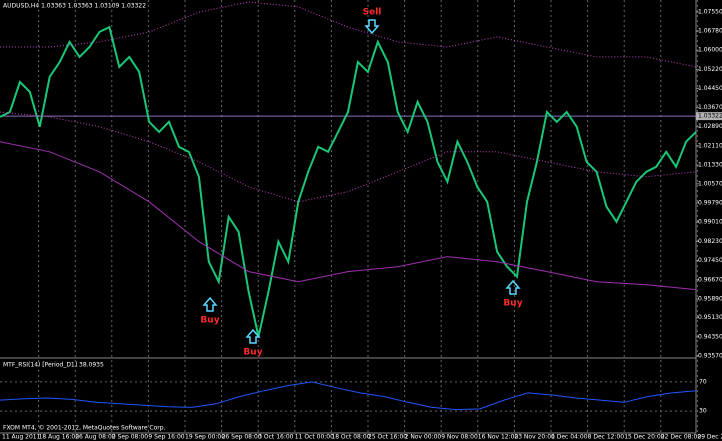 The image size is (722, 441). Describe the element at coordinates (348, 396) in the screenshot. I see `indicator-line` at that location.